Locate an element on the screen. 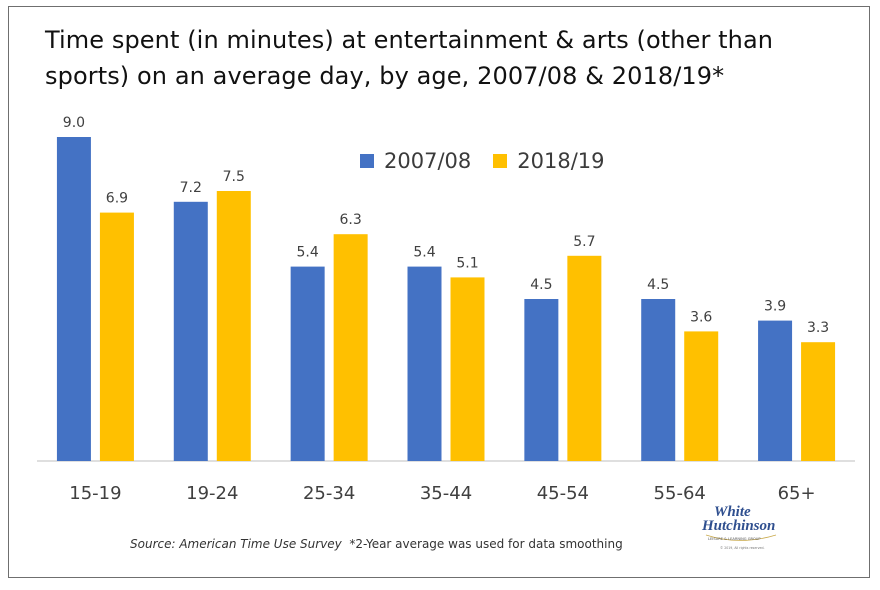  legend-item-2018-19: 2018/19 is located at coordinates (549, 161).